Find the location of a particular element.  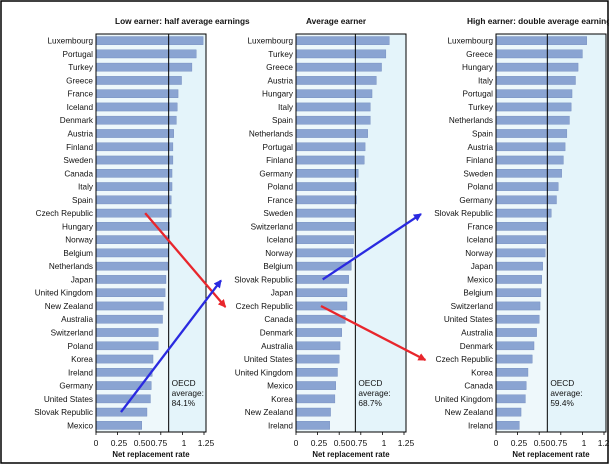

category-label: Japan is located at coordinates (82, 279).